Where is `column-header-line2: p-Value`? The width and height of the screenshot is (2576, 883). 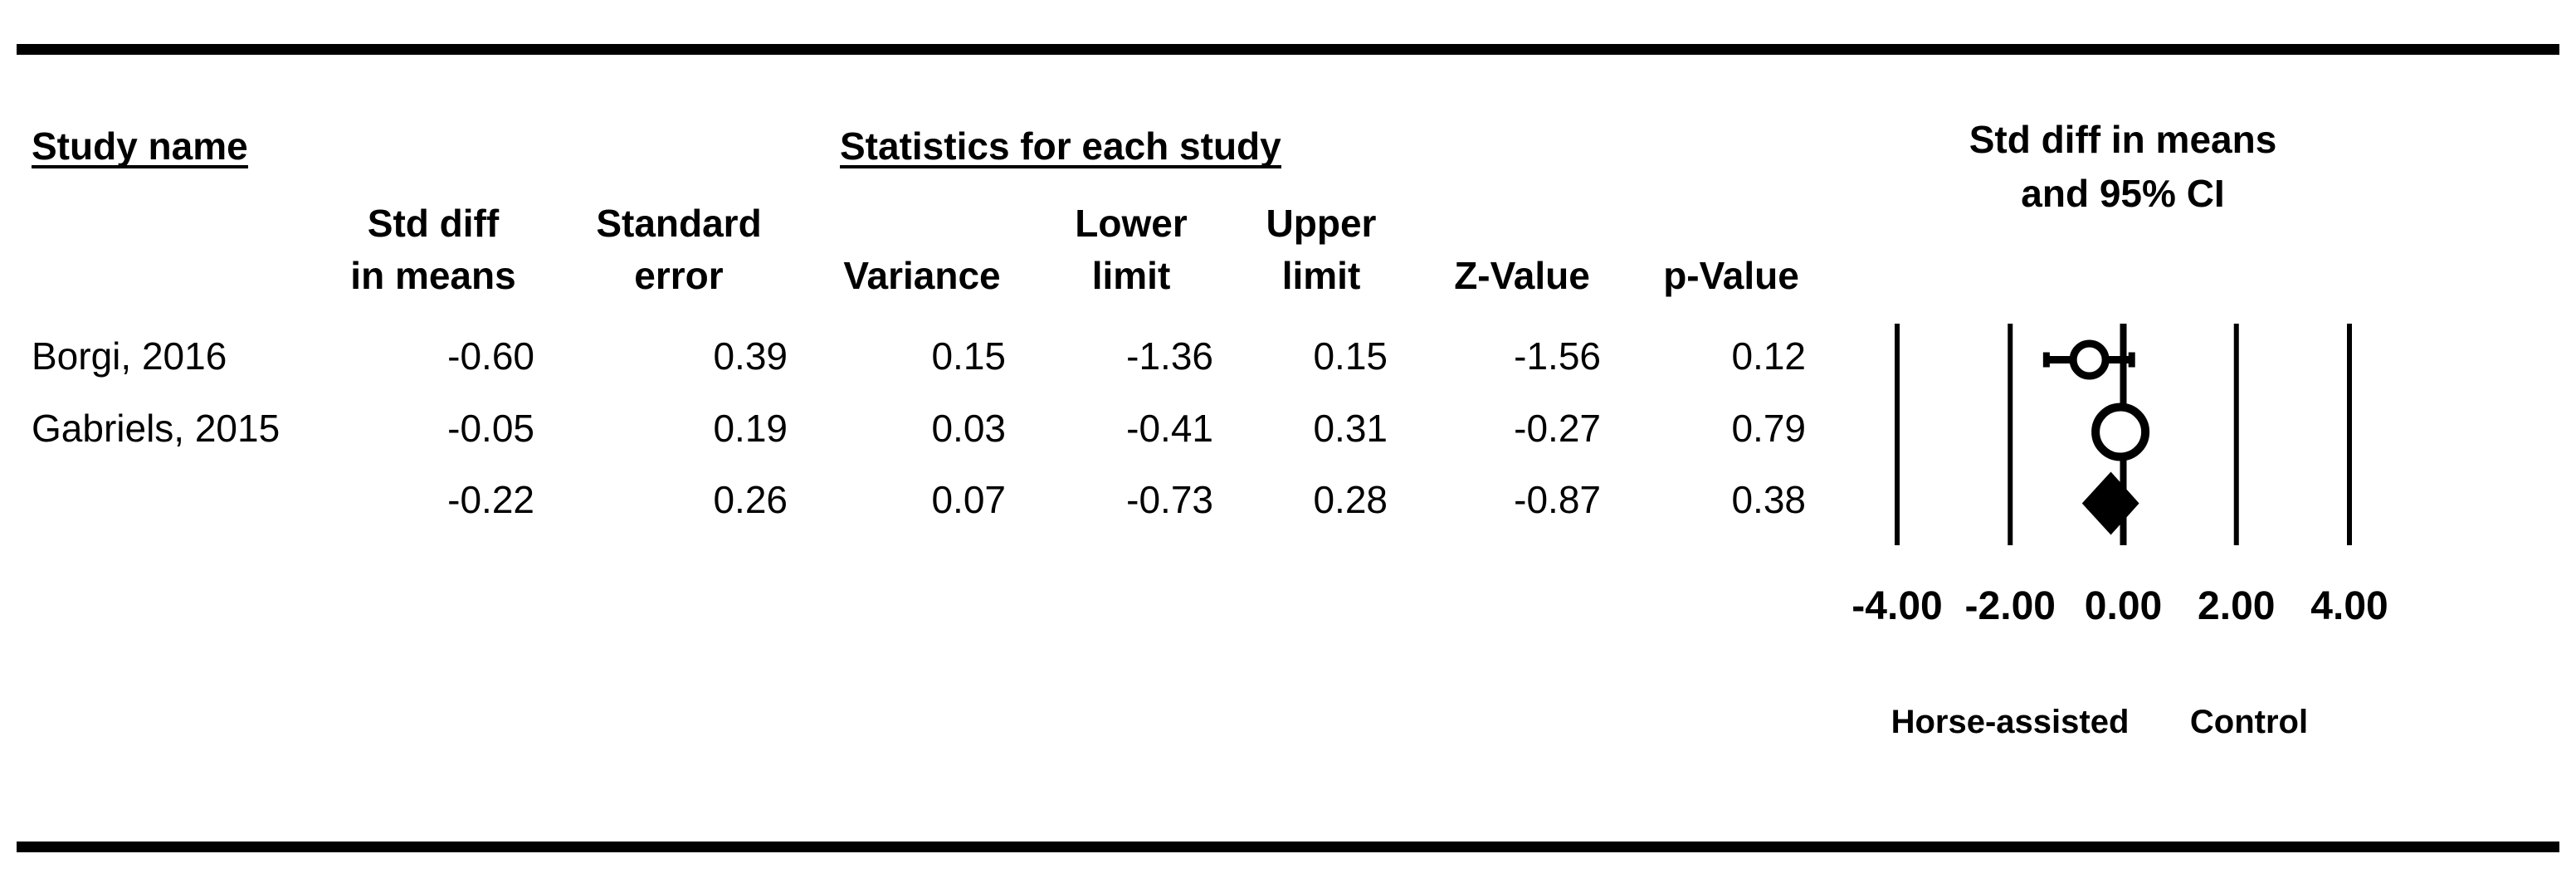
column-header-line2: p-Value is located at coordinates (1731, 275).